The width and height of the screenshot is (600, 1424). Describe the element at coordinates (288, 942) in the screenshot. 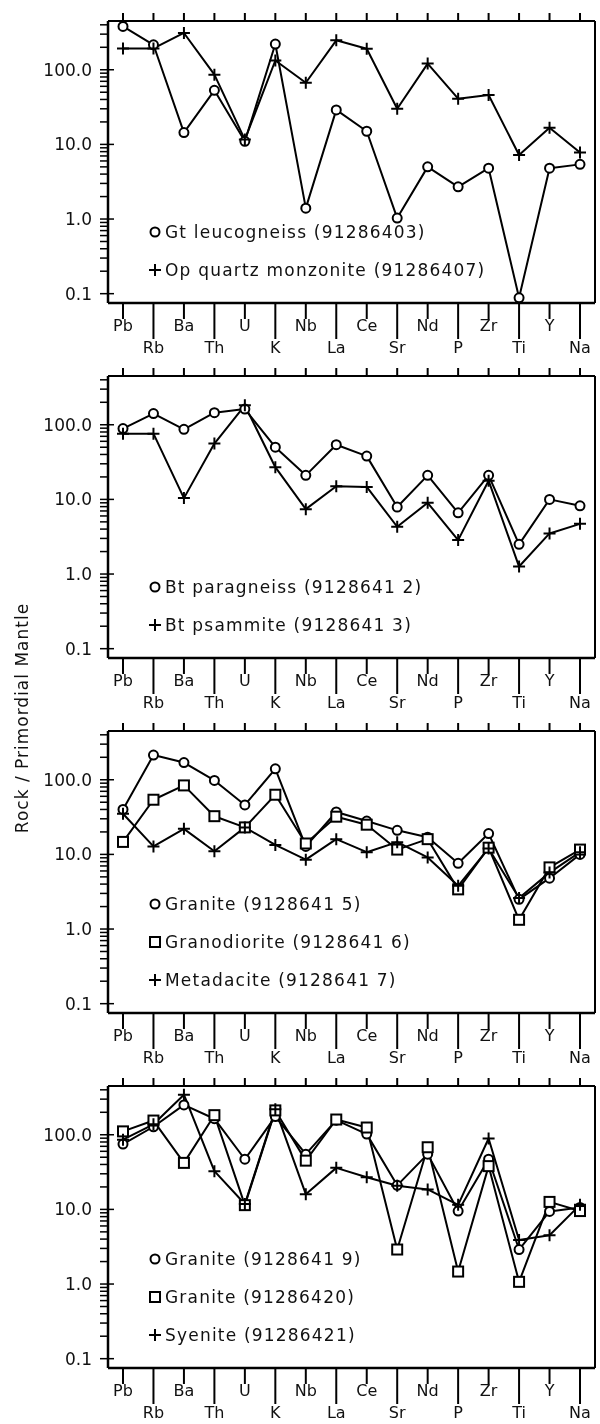

I see `legend-label: Granodiorite (9128641 6)` at that location.